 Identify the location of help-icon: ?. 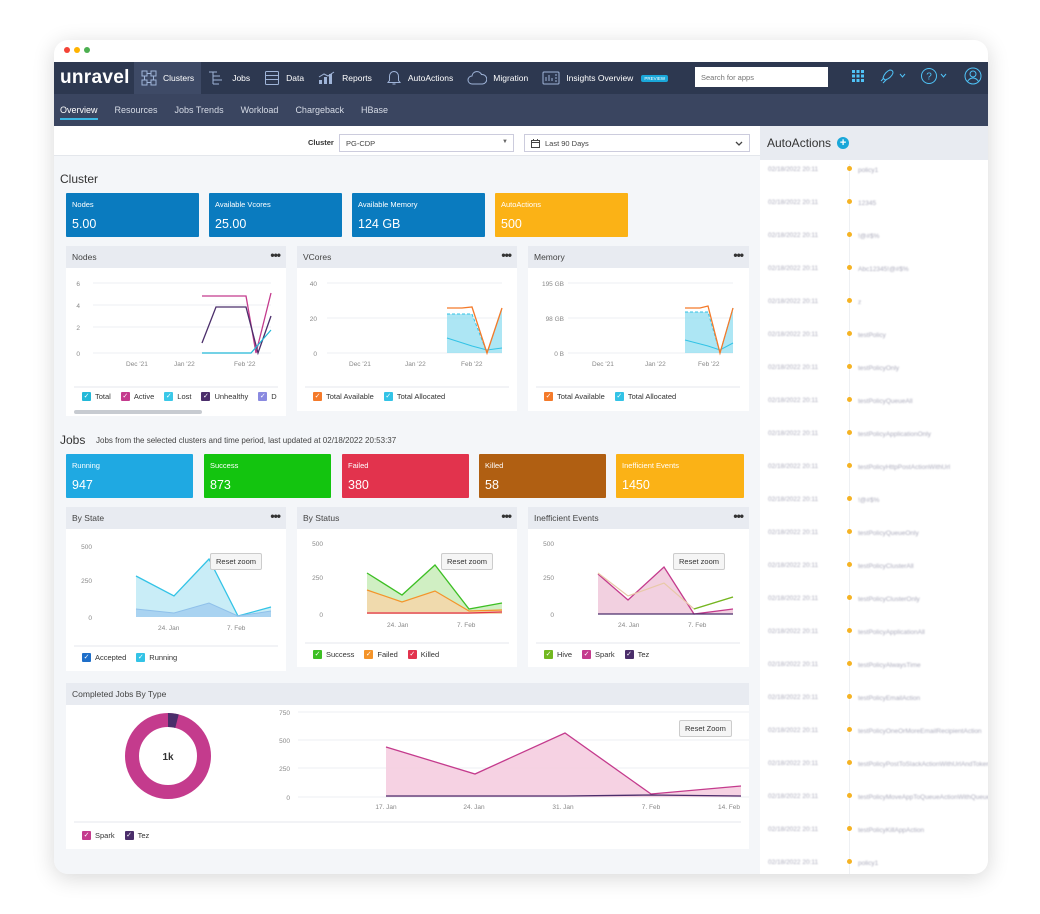
(935, 76).